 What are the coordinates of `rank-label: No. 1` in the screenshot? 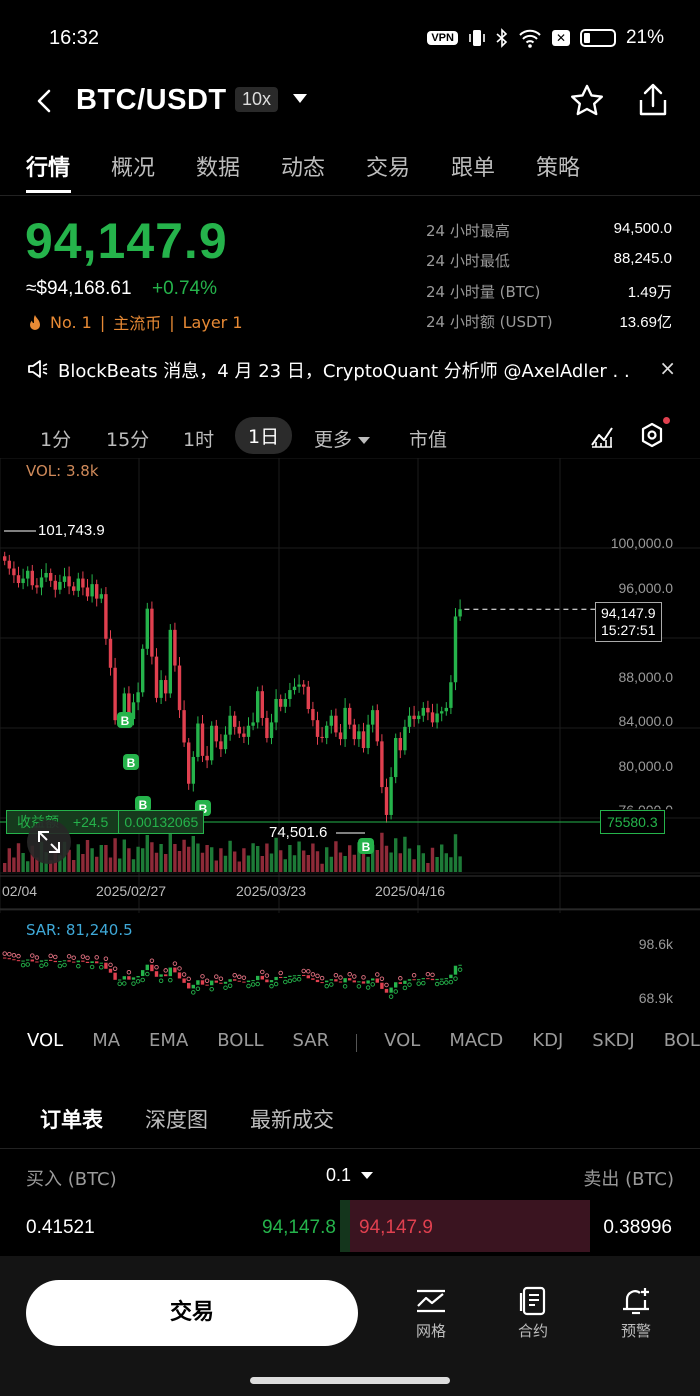 It's located at (71, 322).